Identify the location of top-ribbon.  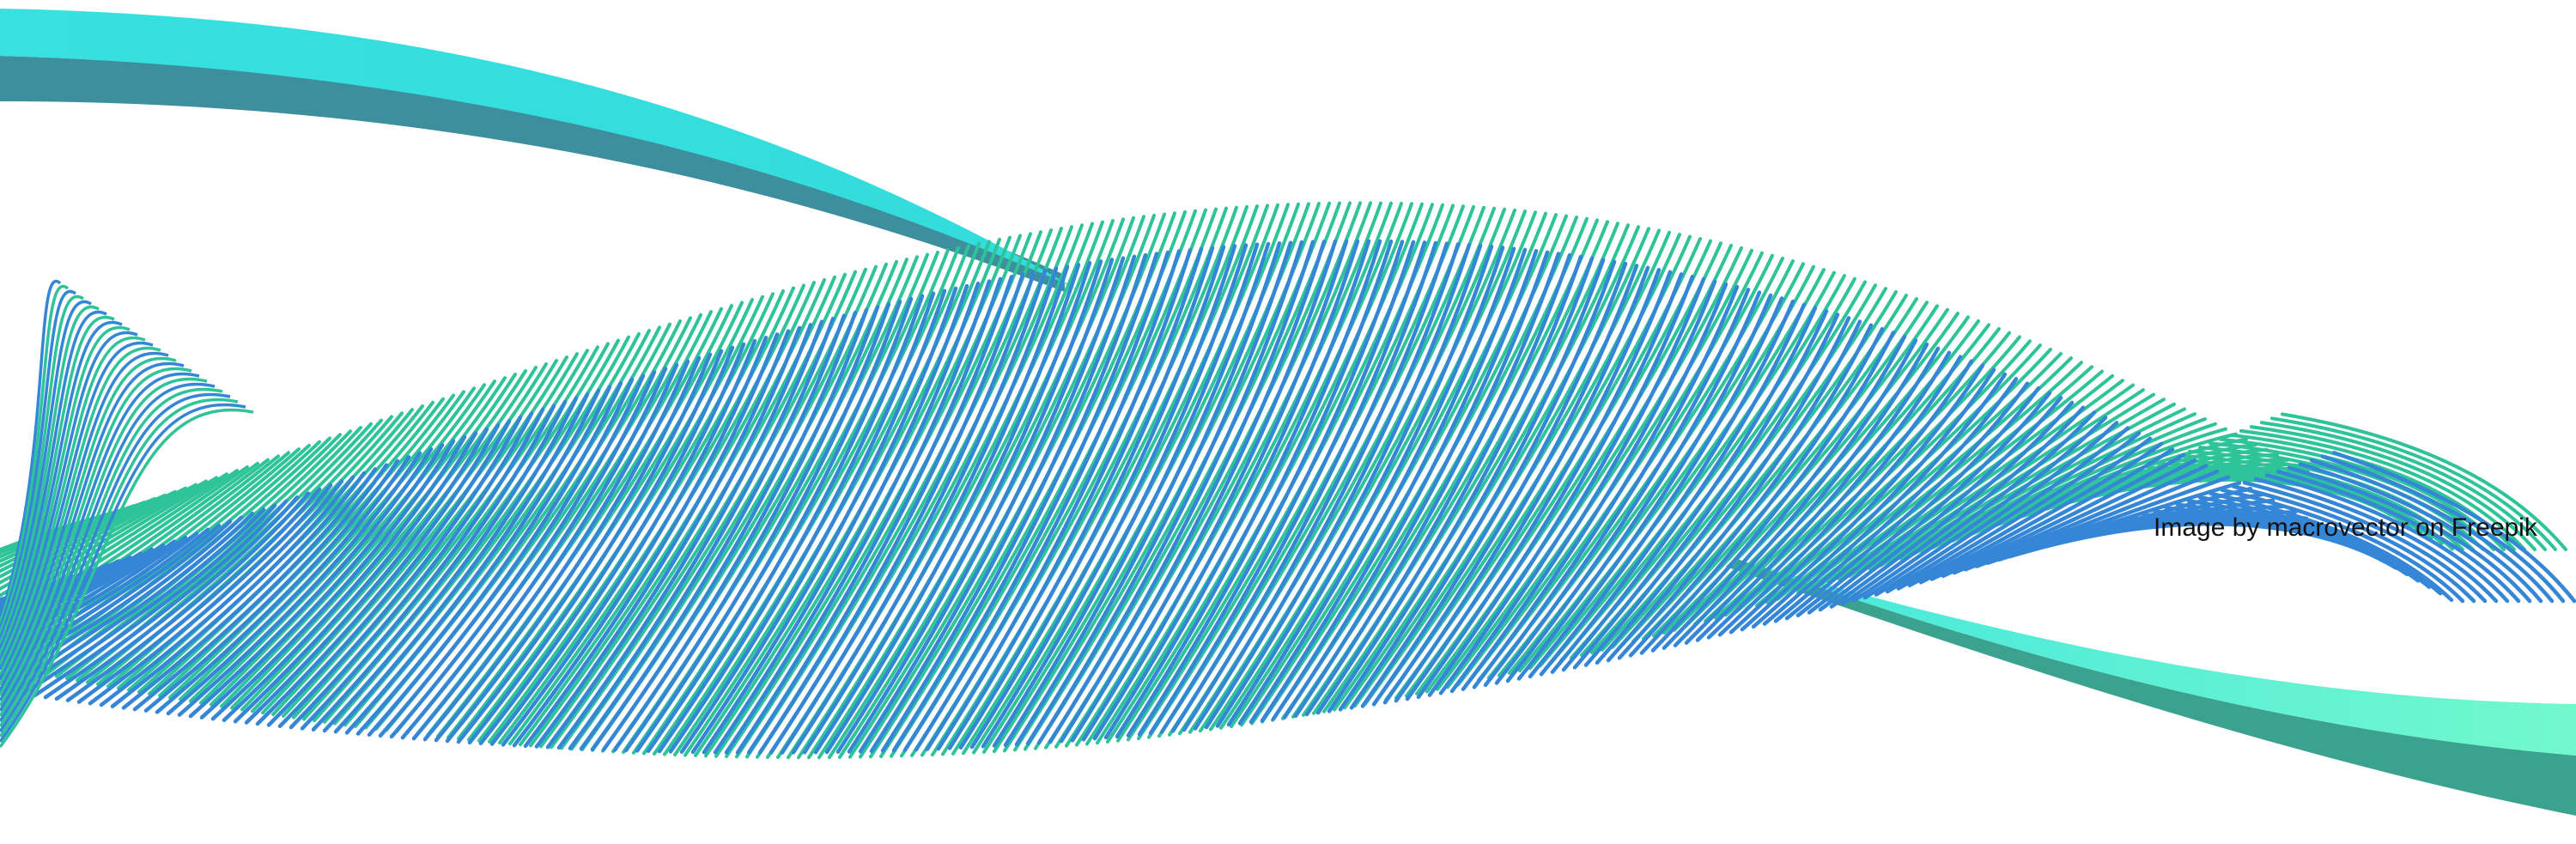
(541, 150).